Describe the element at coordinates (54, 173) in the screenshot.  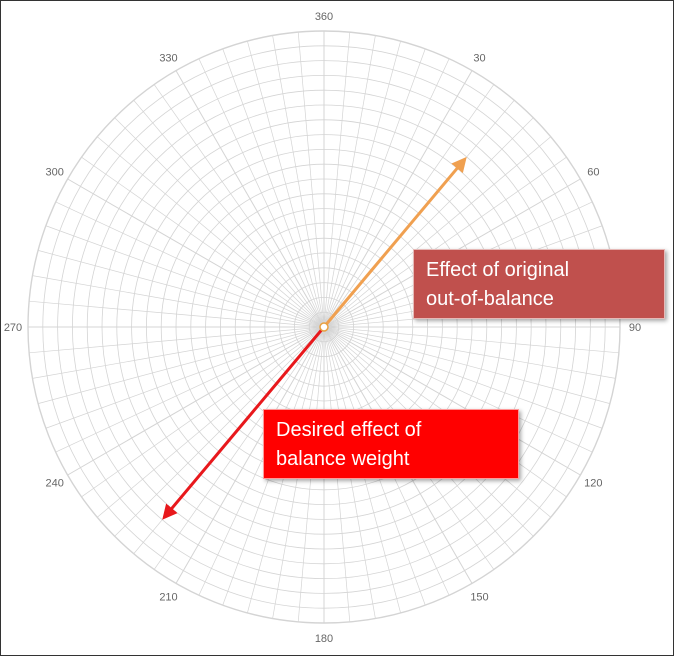
I see `angle-label-300: 300` at that location.